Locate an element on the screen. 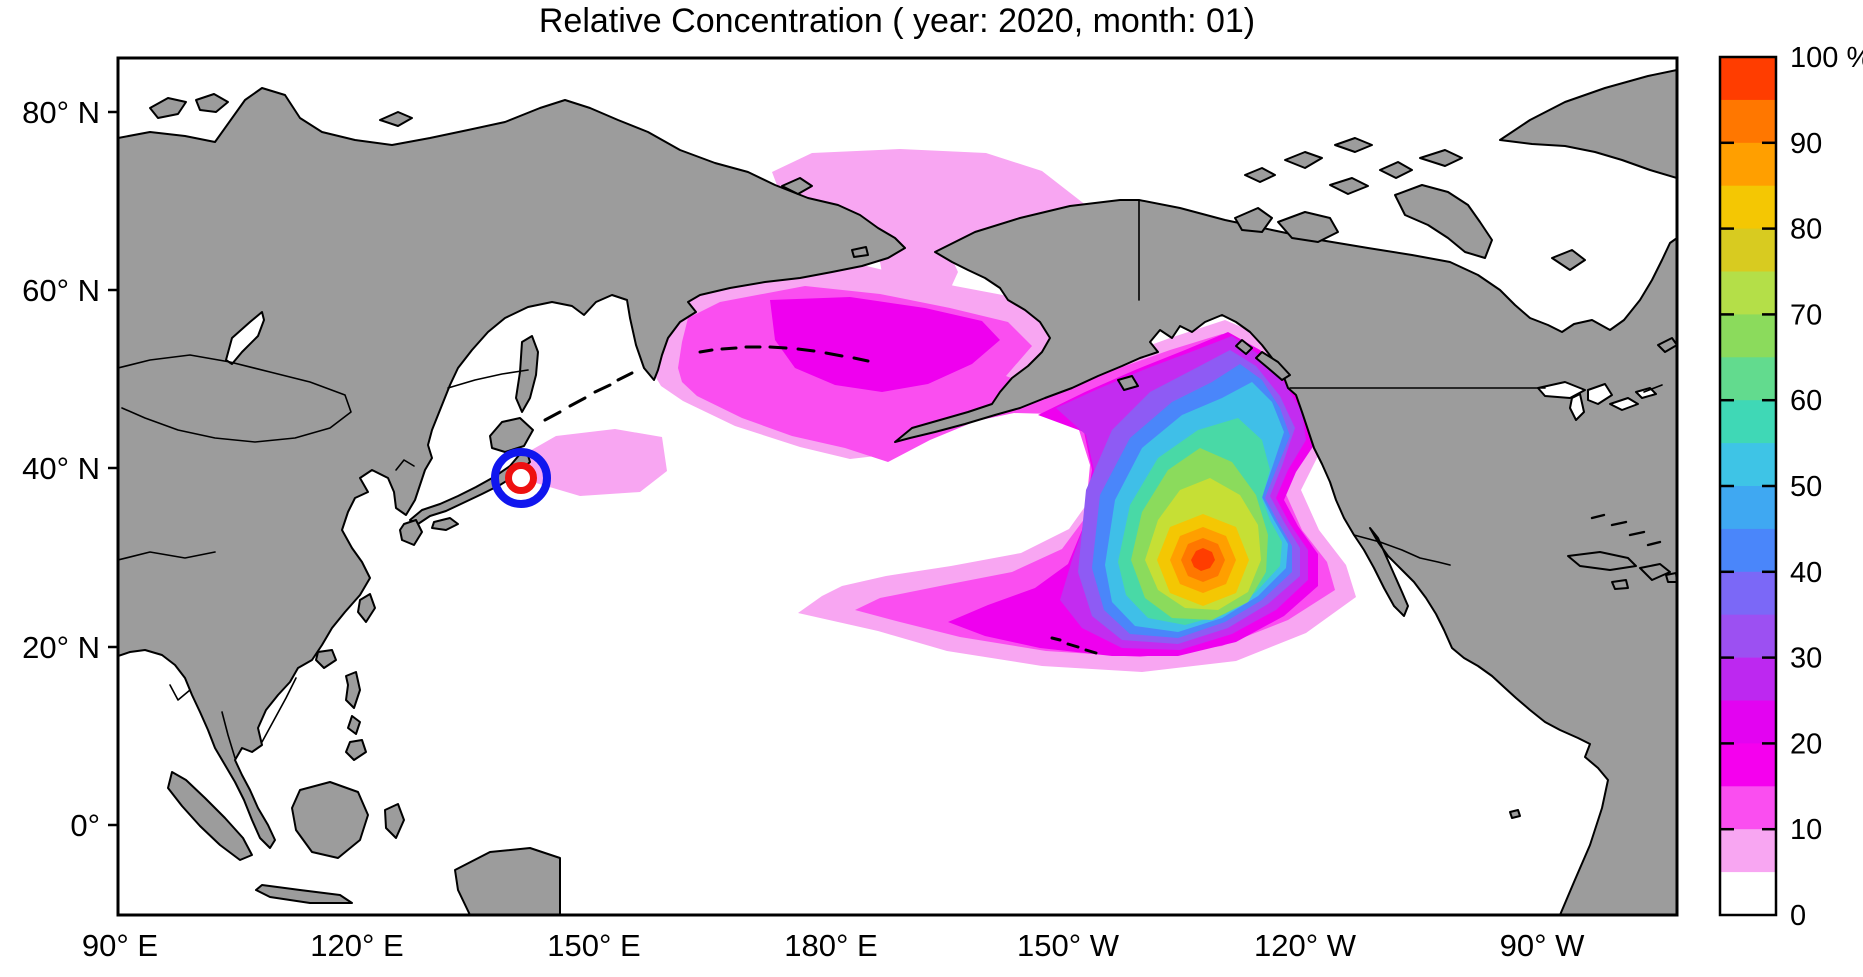  island-cuba is located at coordinates (1602, 561).